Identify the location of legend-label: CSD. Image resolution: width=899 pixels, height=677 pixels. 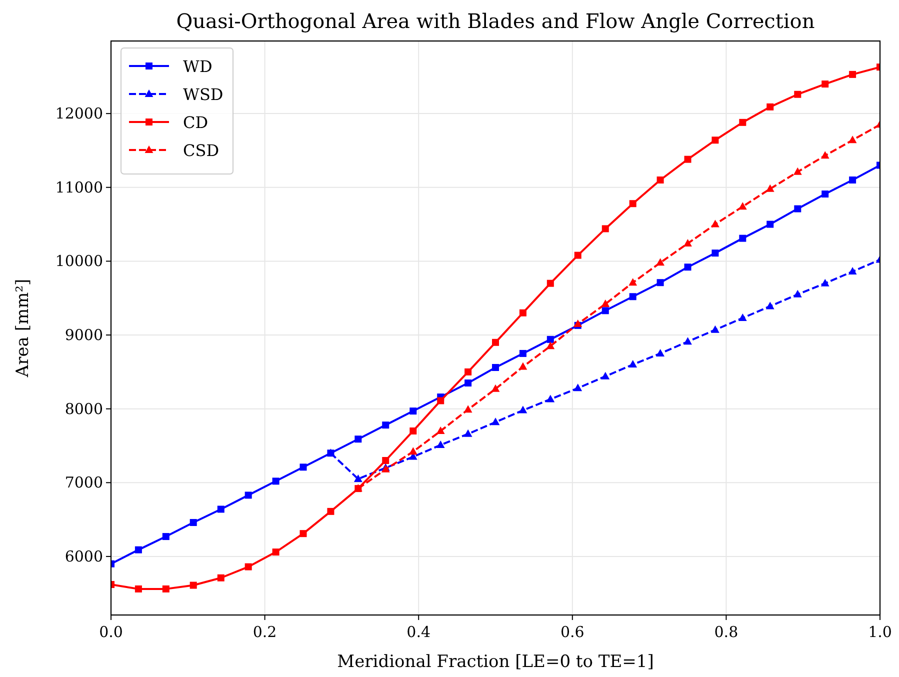
(201, 150).